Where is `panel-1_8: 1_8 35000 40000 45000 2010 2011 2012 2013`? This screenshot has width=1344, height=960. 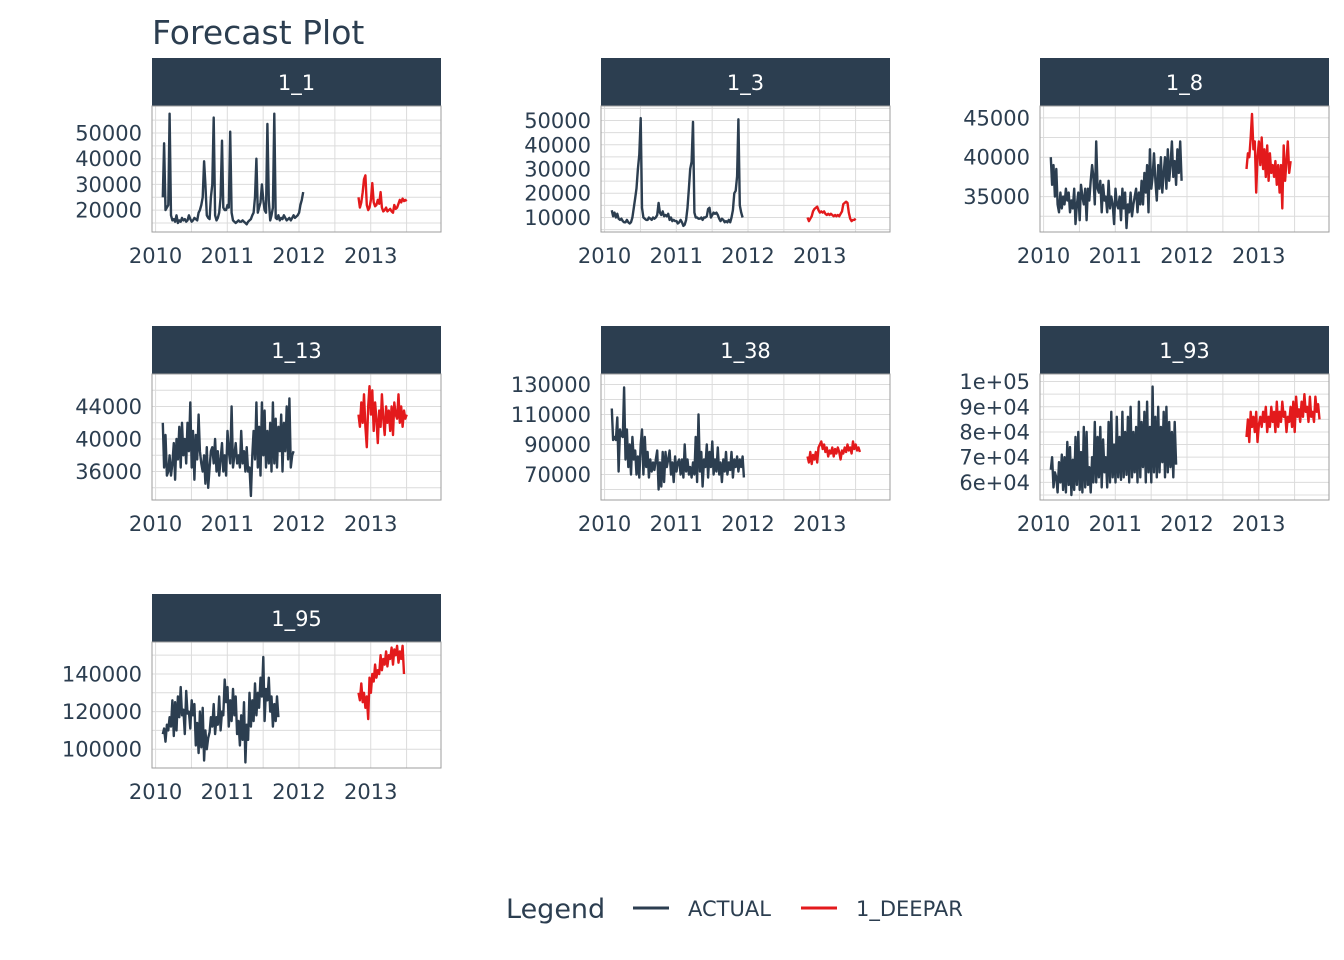
panel-1_8: 1_8 35000 40000 45000 2010 2011 2012 2013 is located at coordinates (1146, 163).